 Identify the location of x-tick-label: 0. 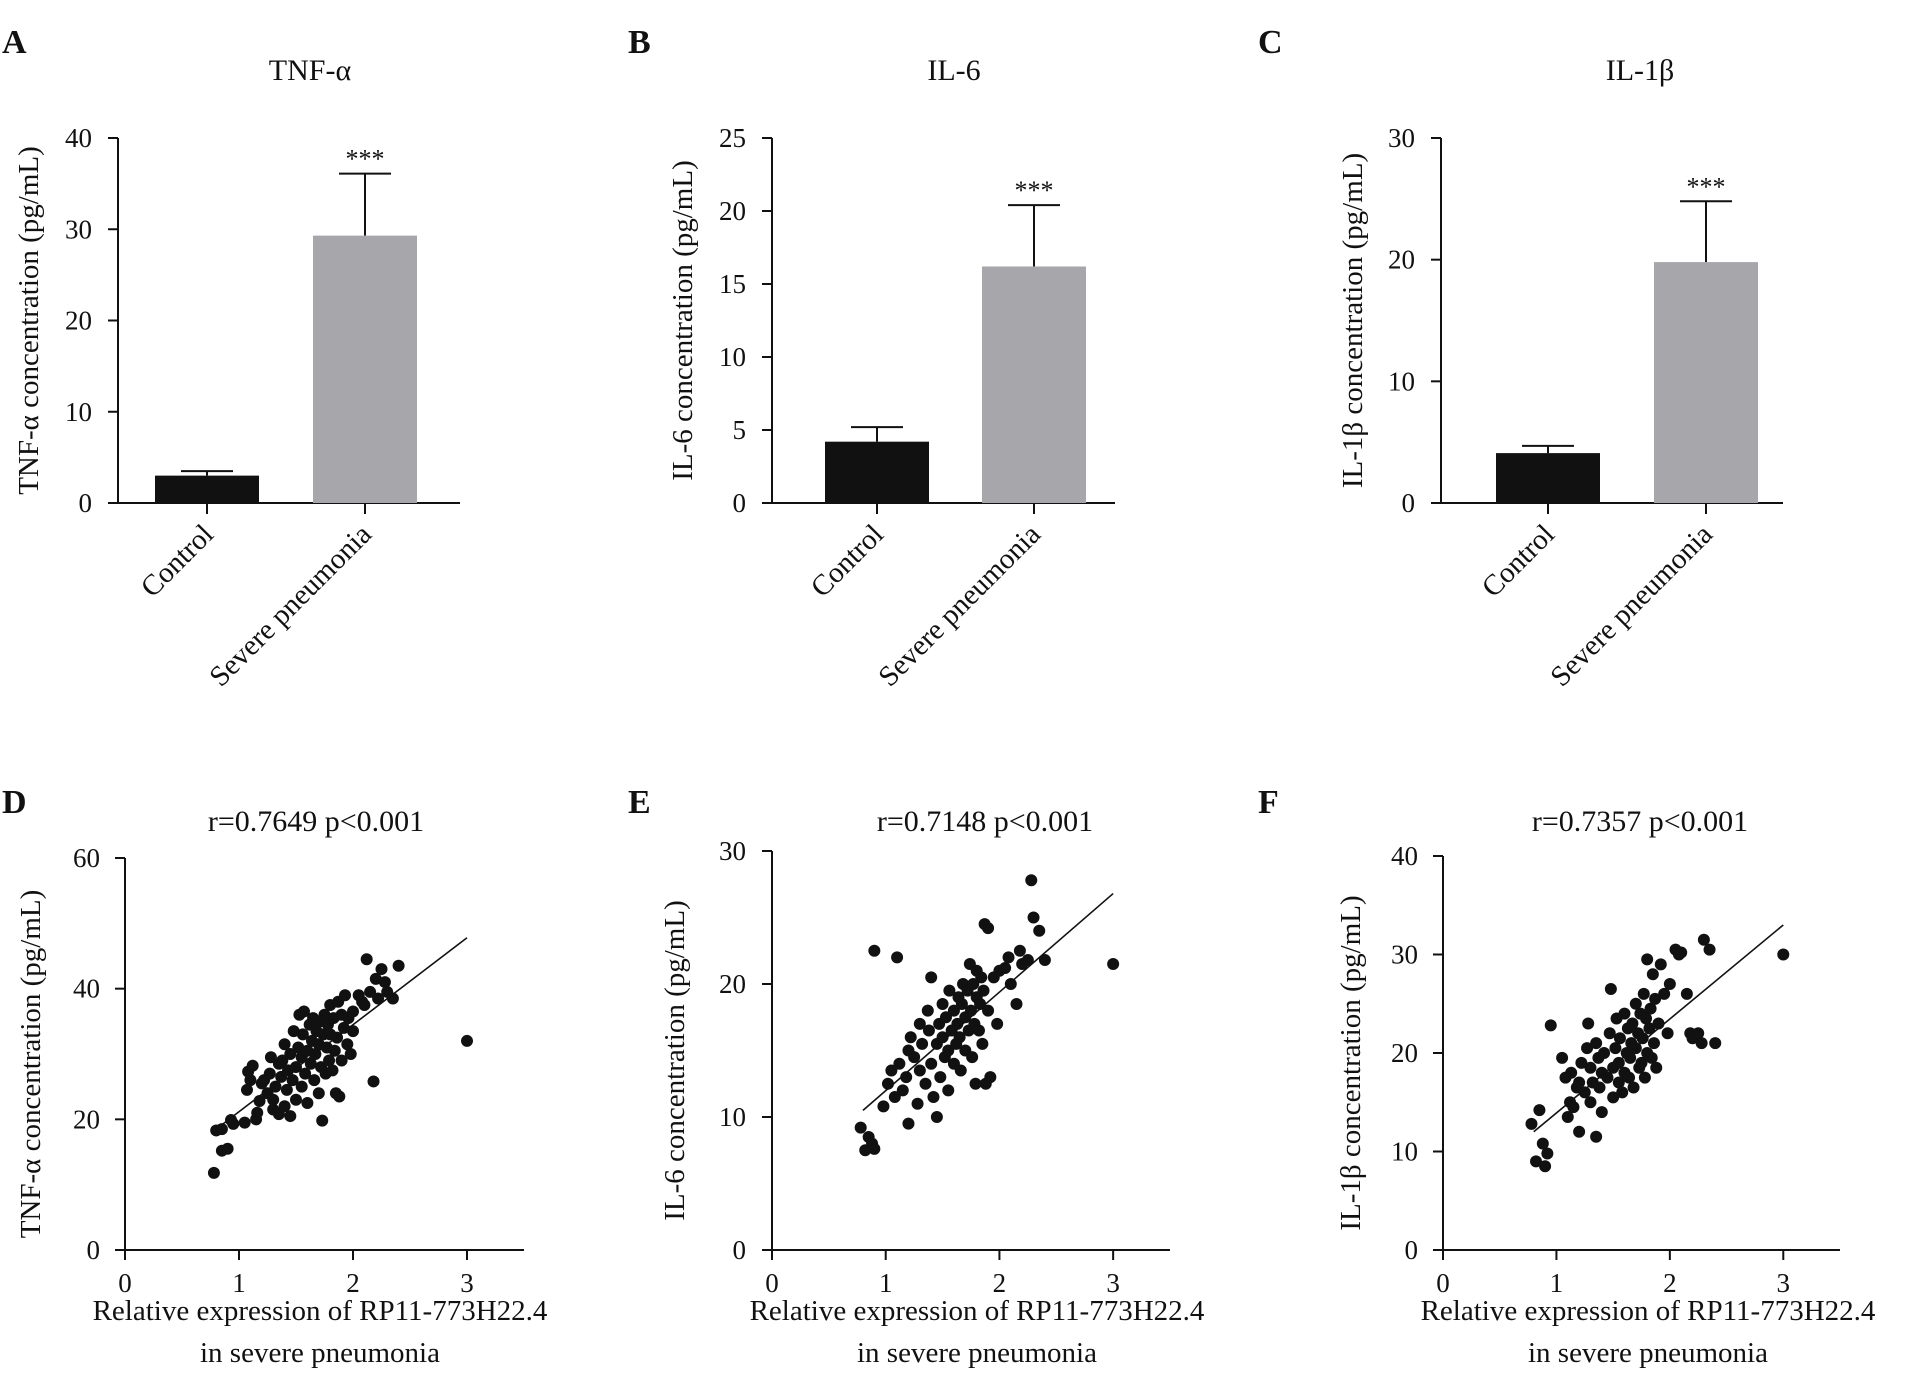
(125, 1283).